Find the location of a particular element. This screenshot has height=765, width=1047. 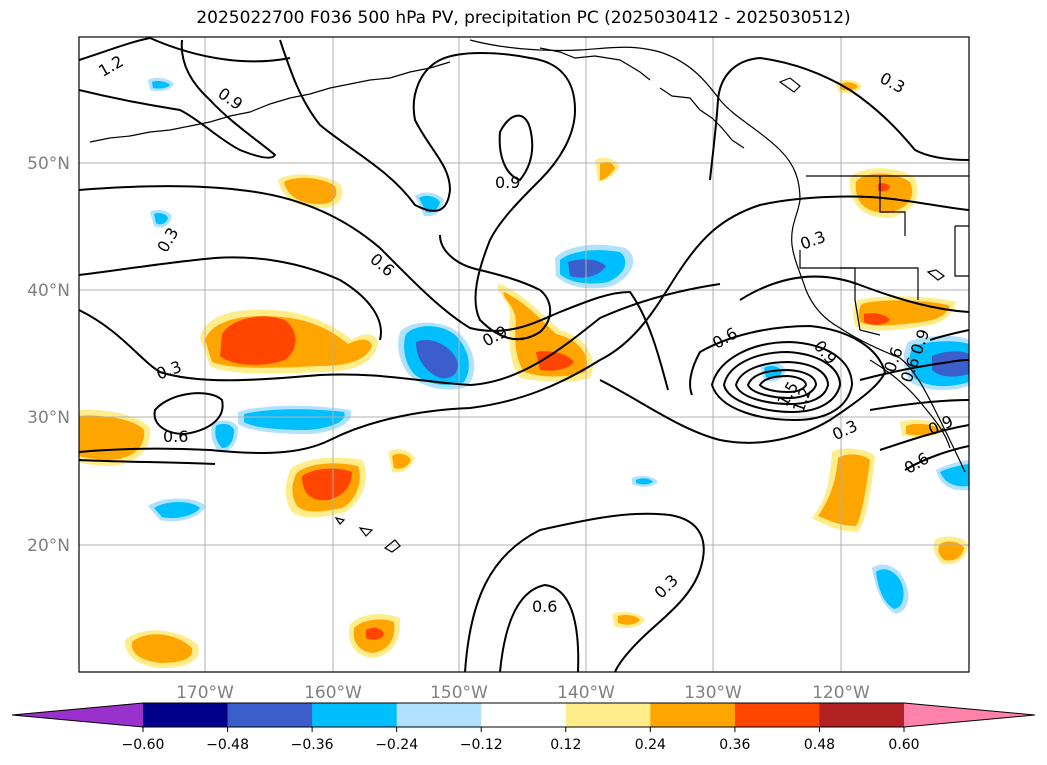

lon-label: 170°W is located at coordinates (205, 693).